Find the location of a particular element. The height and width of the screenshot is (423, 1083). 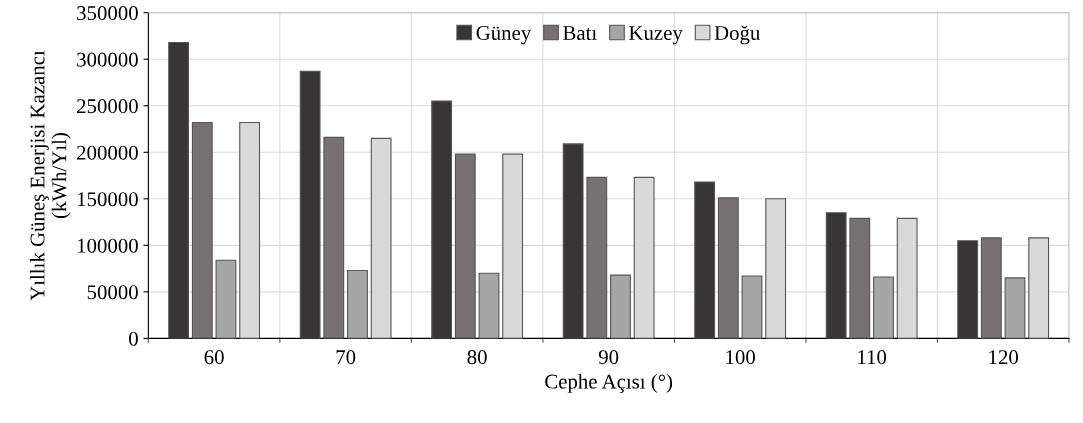

y-tick-label: 250000 is located at coordinates (107, 106).